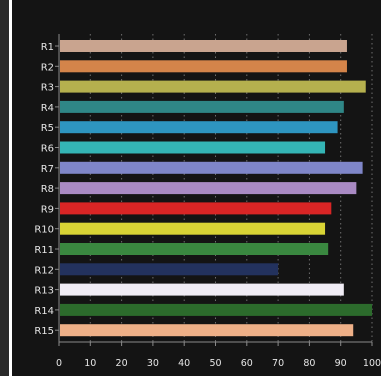 The image size is (381, 376). What do you see at coordinates (194, 249) in the screenshot?
I see `bar-r11` at bounding box center [194, 249].